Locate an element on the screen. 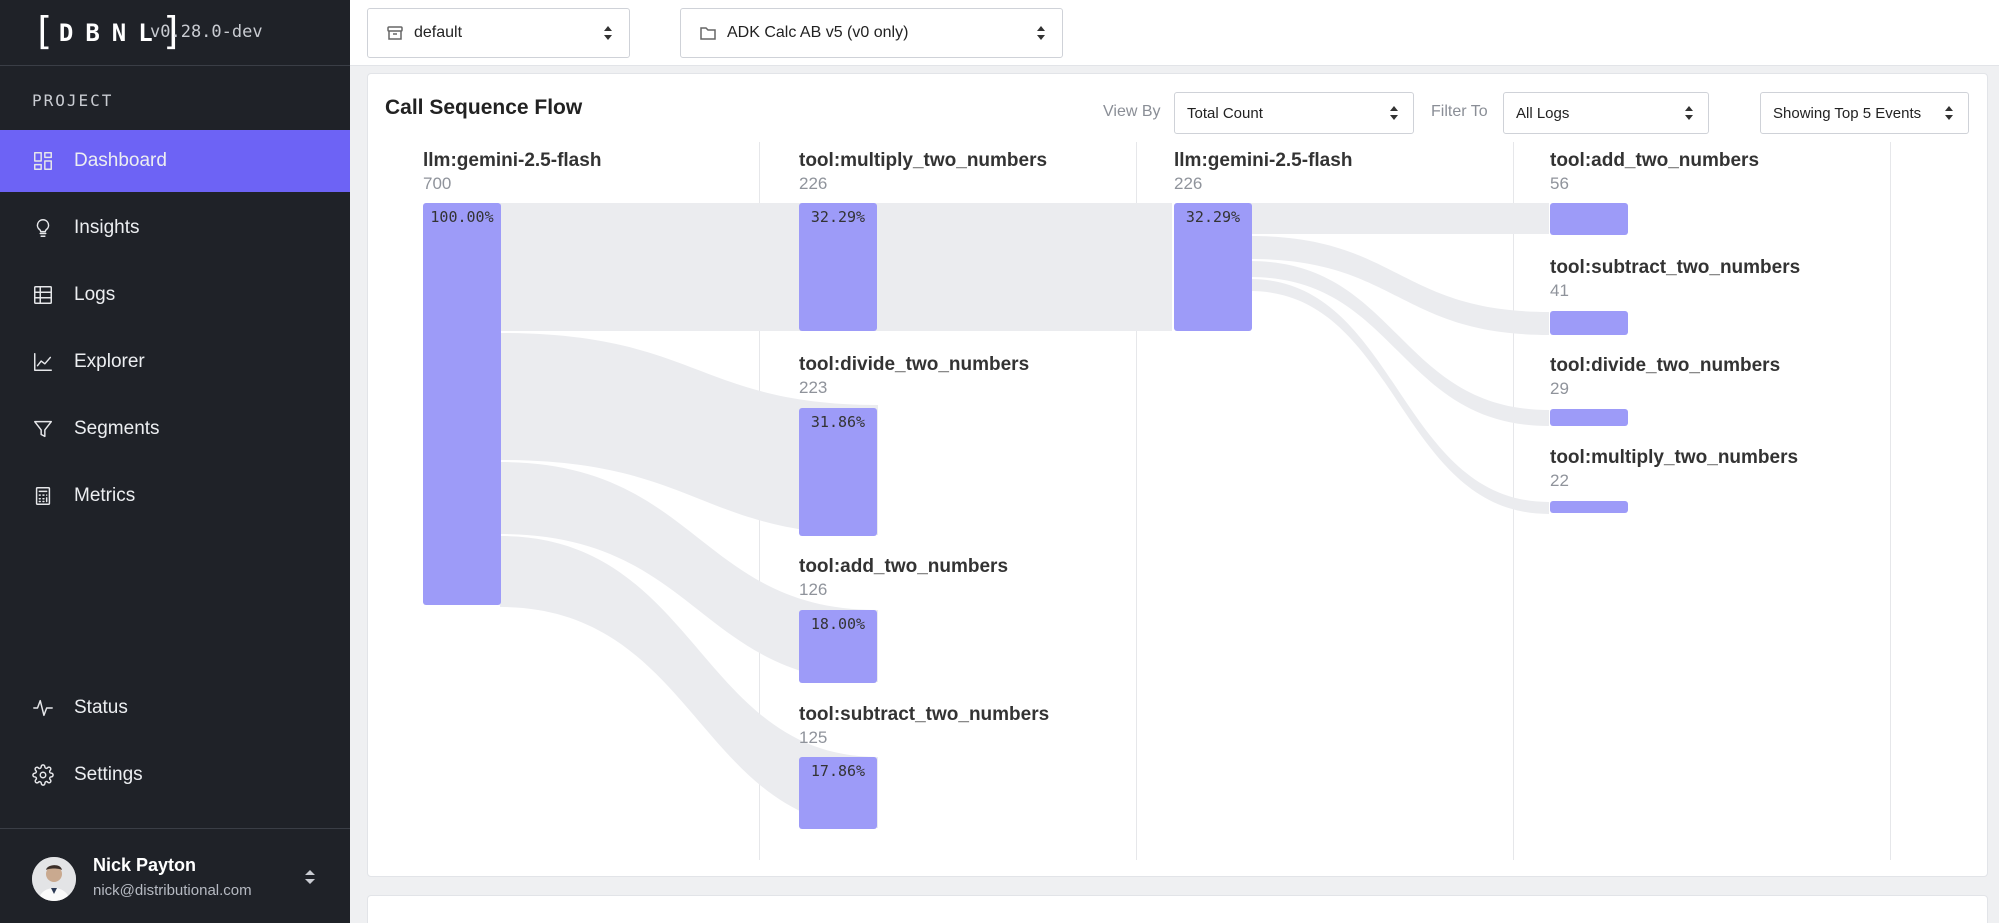  node-percent: 100.00% is located at coordinates (462, 217).